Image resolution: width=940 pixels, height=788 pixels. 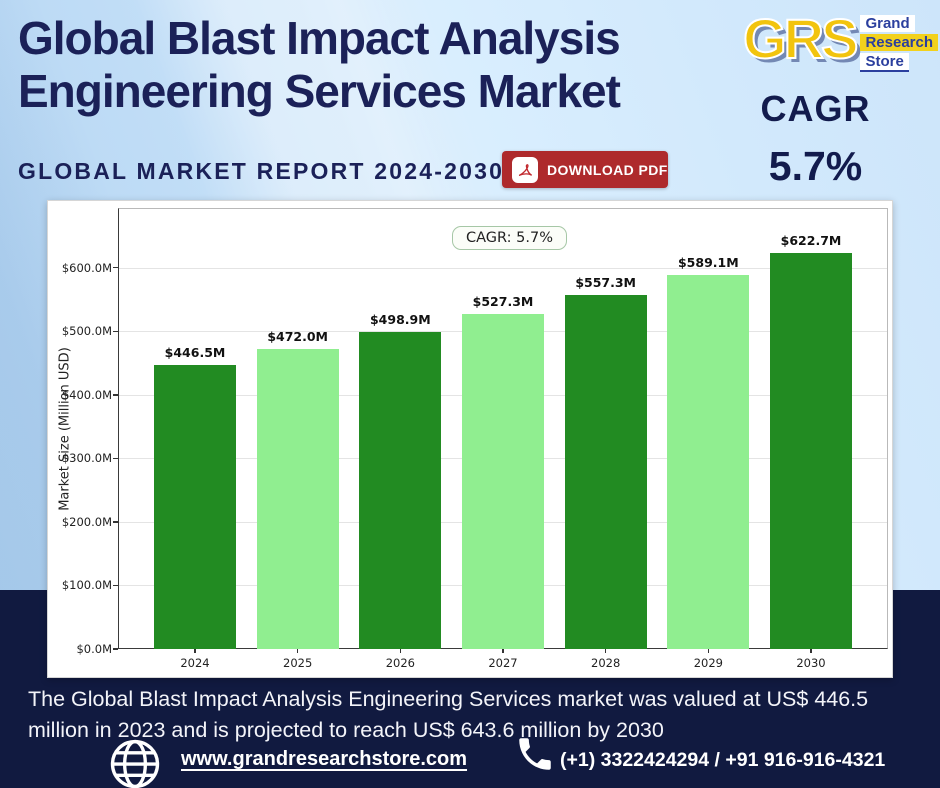 I want to click on y-tick-label: $200.0M, so click(x=86, y=521).